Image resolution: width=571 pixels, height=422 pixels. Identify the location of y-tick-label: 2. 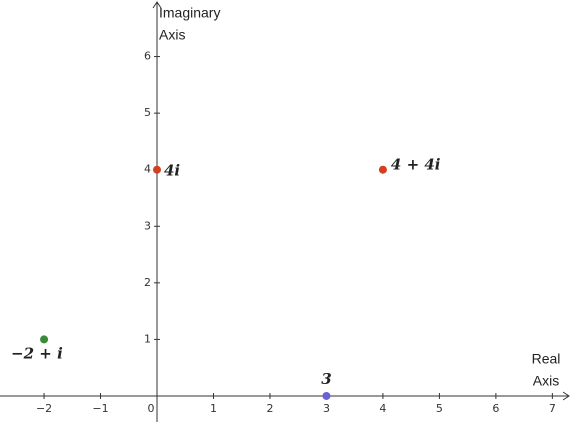
(147, 282).